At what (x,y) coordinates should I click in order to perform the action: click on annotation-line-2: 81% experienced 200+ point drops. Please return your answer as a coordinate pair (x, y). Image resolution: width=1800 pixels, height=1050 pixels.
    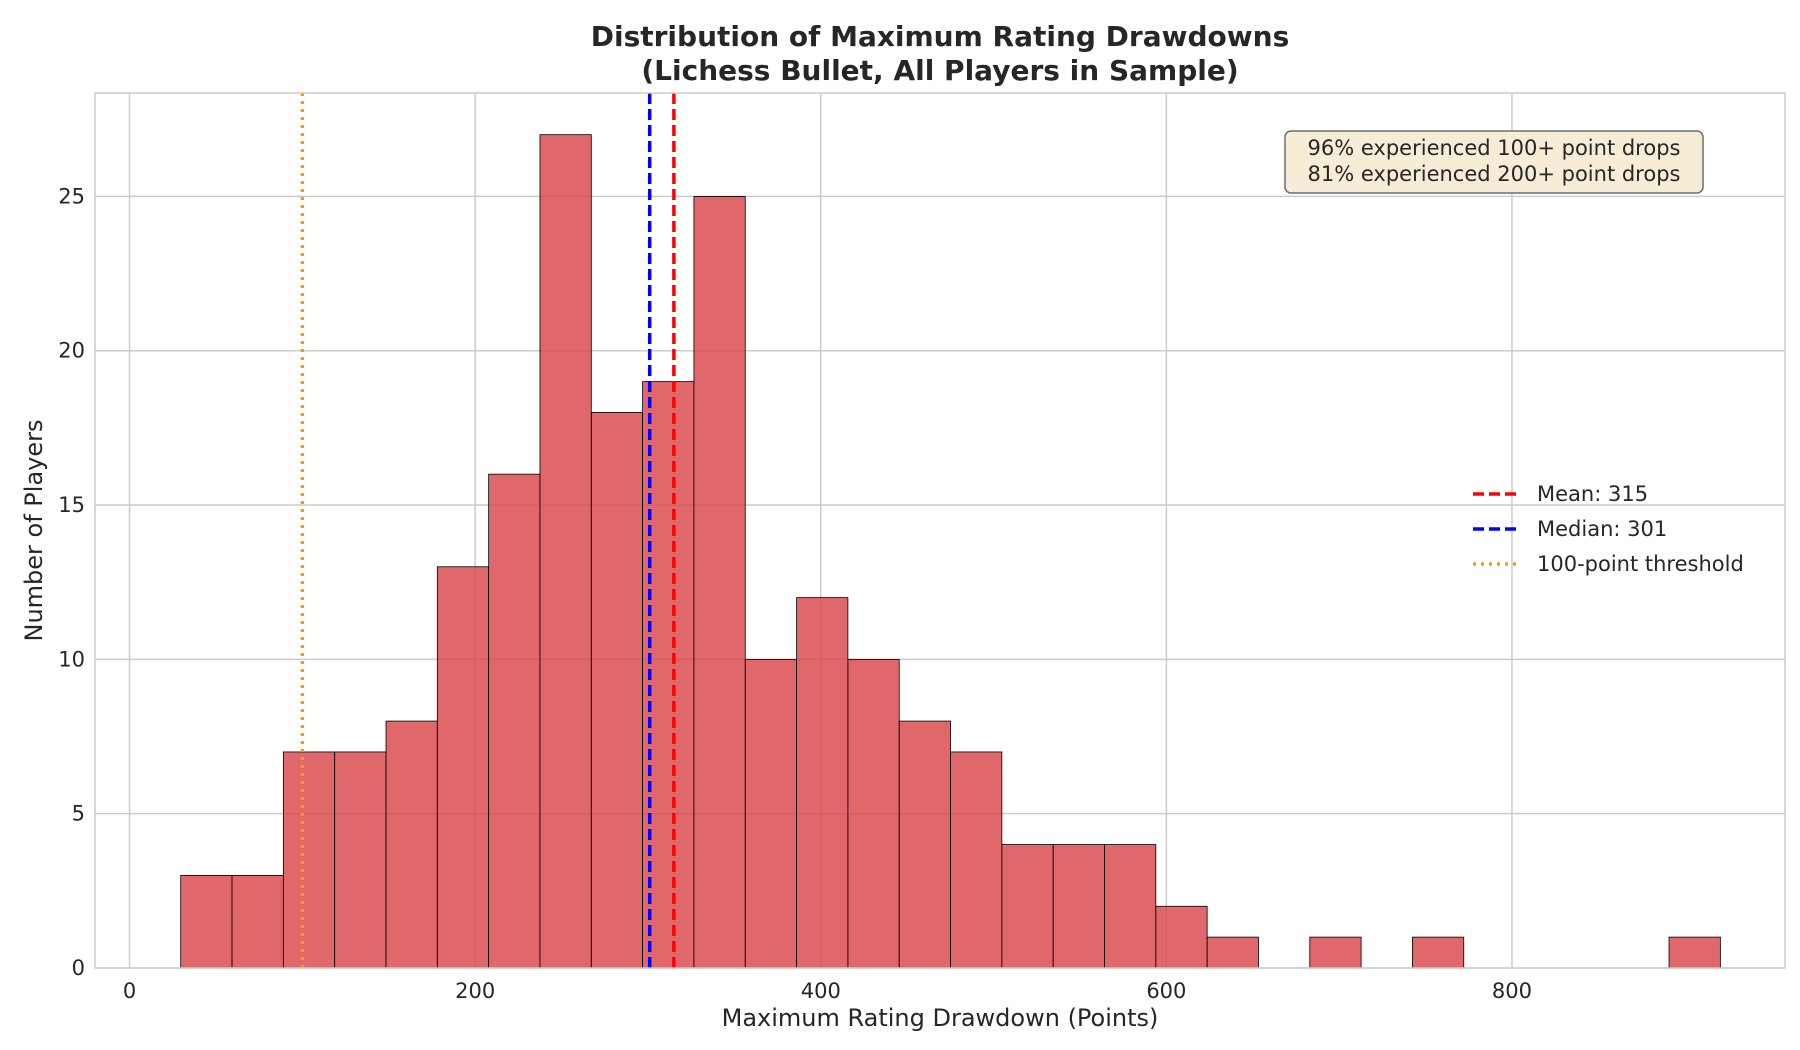
    Looking at the image, I should click on (1494, 174).